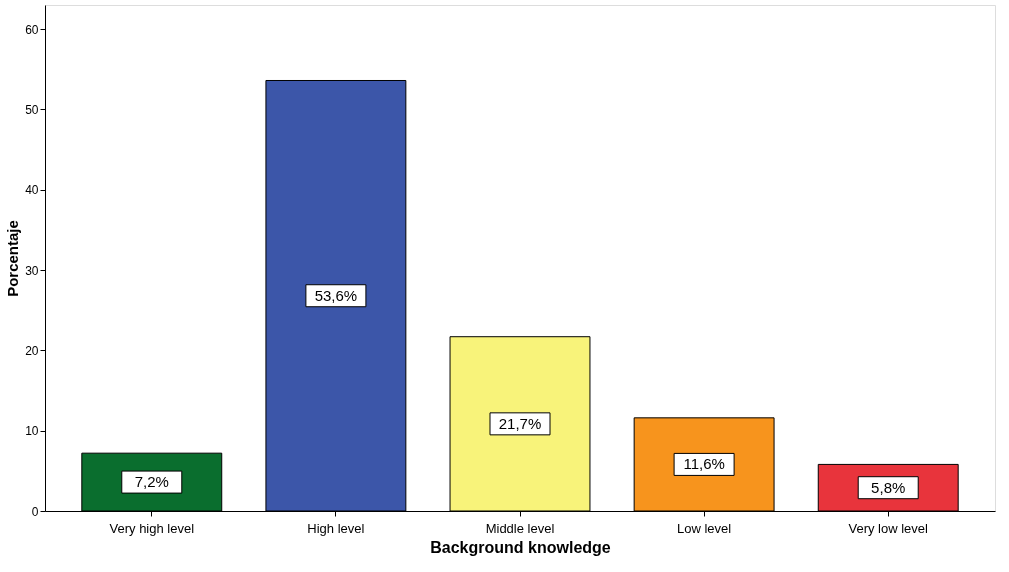  I want to click on y-tick-label: 50, so click(32, 109).